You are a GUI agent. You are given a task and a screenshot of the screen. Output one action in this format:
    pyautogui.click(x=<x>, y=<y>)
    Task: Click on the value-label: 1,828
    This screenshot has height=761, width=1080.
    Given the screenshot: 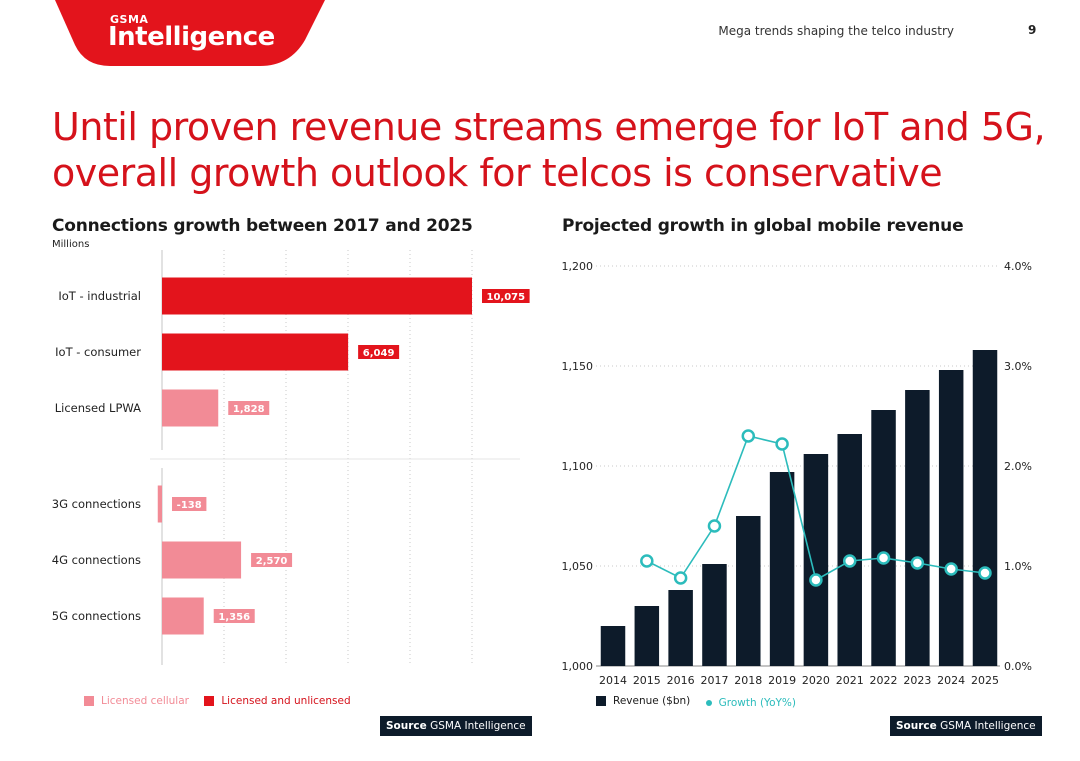 What is the action you would take?
    pyautogui.click(x=249, y=409)
    